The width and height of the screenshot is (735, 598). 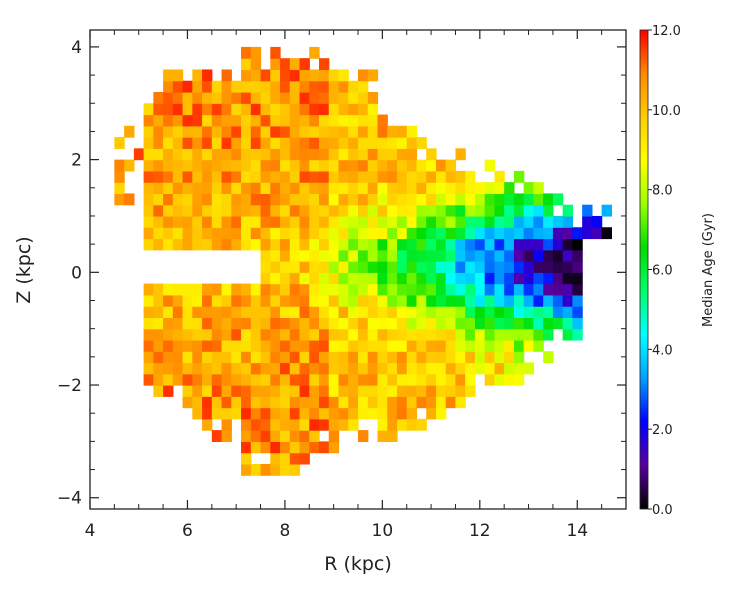 What do you see at coordinates (577, 531) in the screenshot?
I see `x-tick-label: 14` at bounding box center [577, 531].